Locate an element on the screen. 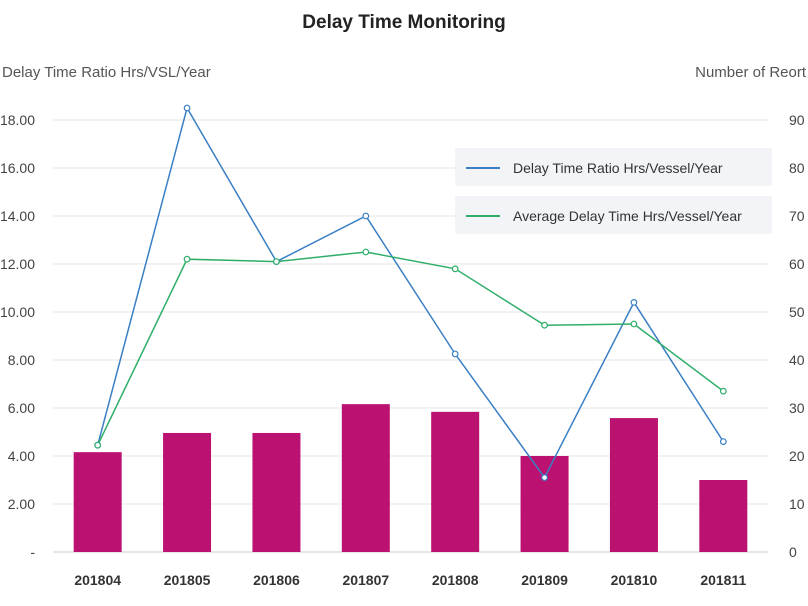  left-tick-label: 16.00 is located at coordinates (17, 168).